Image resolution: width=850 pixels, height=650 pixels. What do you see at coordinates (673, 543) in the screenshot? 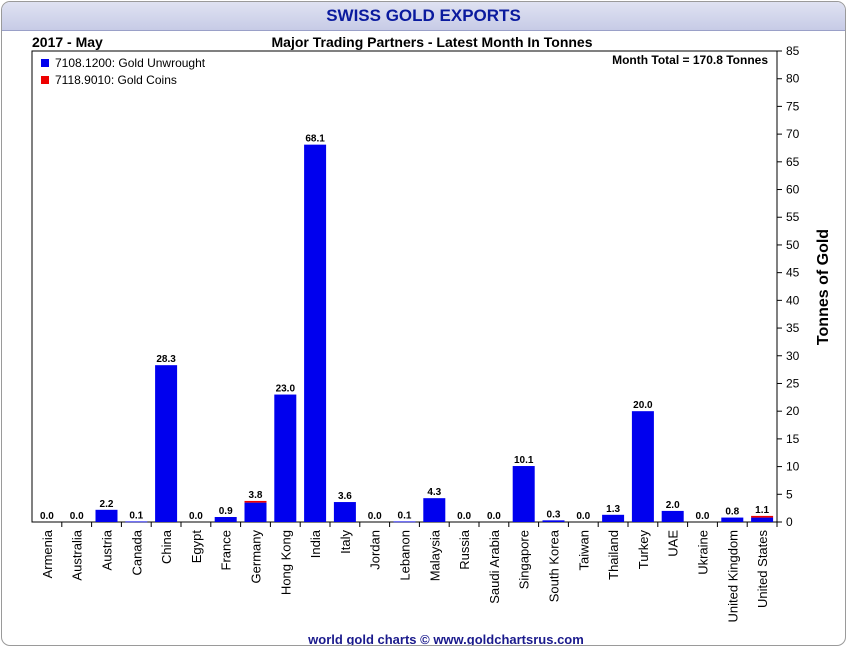
I see `x-tick-label: UAE` at bounding box center [673, 543].